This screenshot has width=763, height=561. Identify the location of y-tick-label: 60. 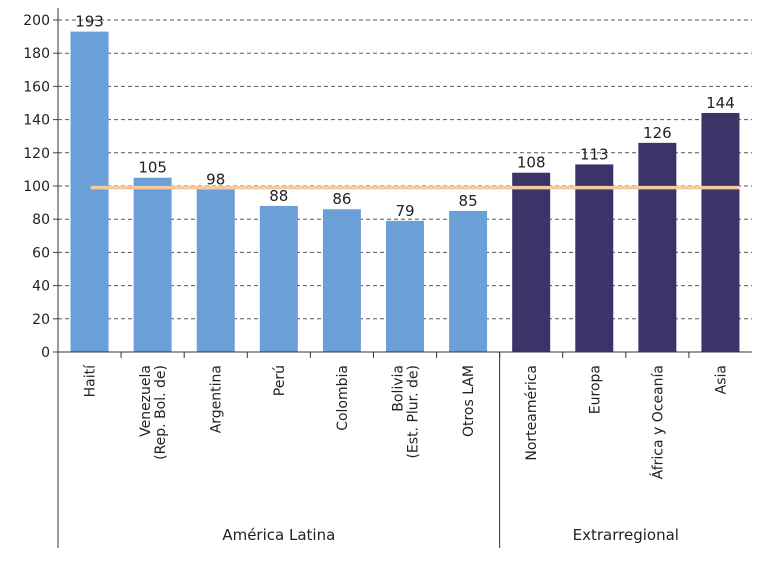
(41, 253).